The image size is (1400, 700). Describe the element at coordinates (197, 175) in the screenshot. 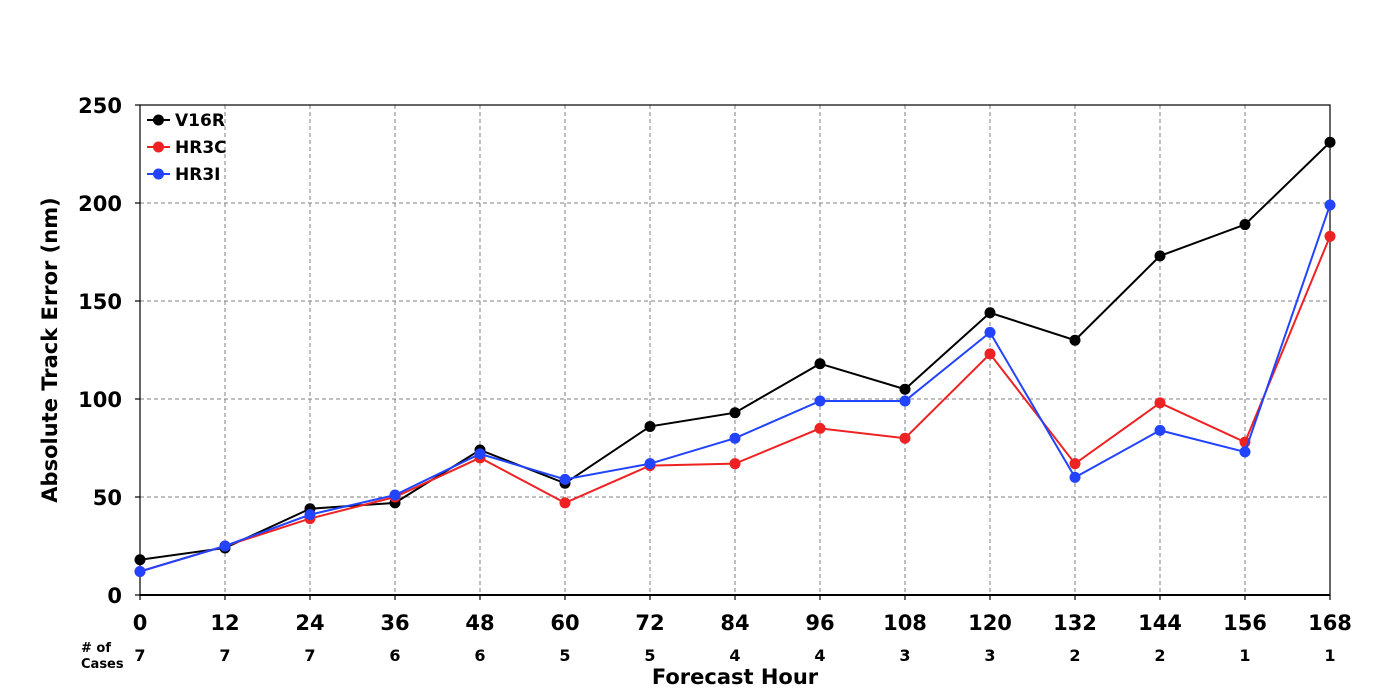

I see `legend-label: HR3I` at that location.